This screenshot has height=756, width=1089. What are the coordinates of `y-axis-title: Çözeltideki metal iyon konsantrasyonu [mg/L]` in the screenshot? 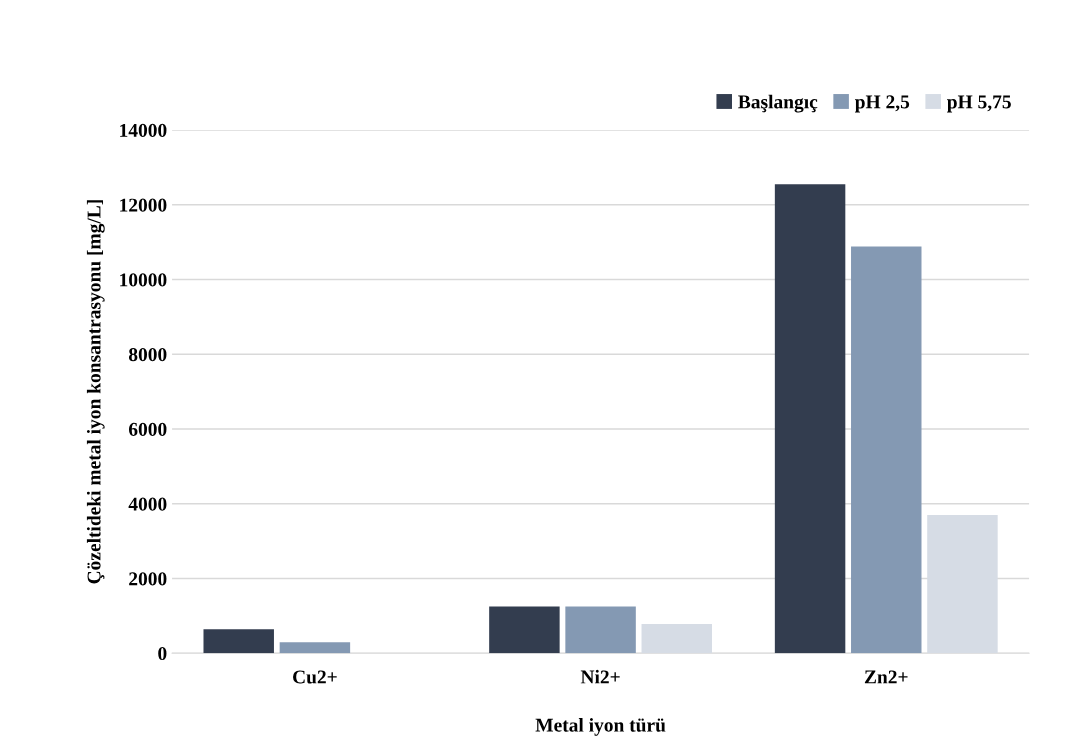 It's located at (95, 392).